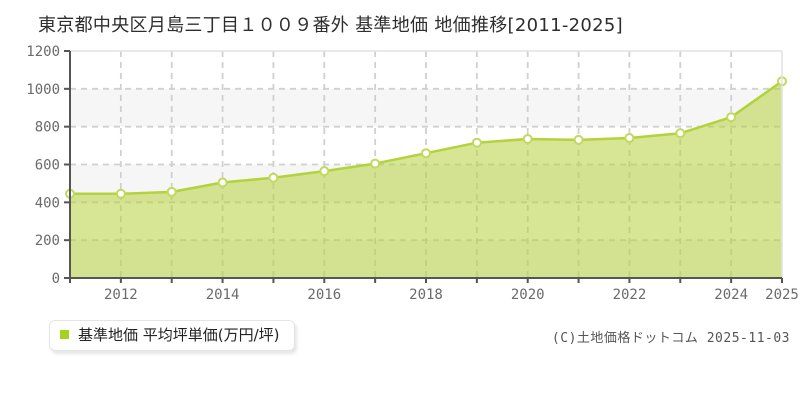  Describe the element at coordinates (64, 334) in the screenshot. I see `legend-marker-square` at that location.